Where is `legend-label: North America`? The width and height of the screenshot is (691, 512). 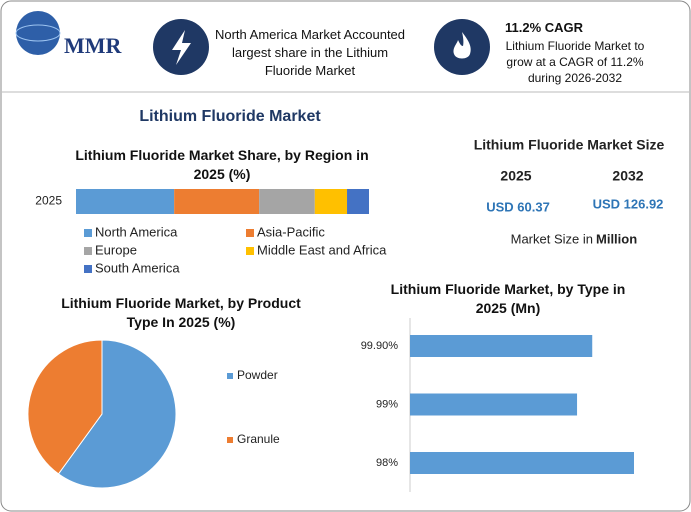
legend-label: North America is located at coordinates (136, 231).